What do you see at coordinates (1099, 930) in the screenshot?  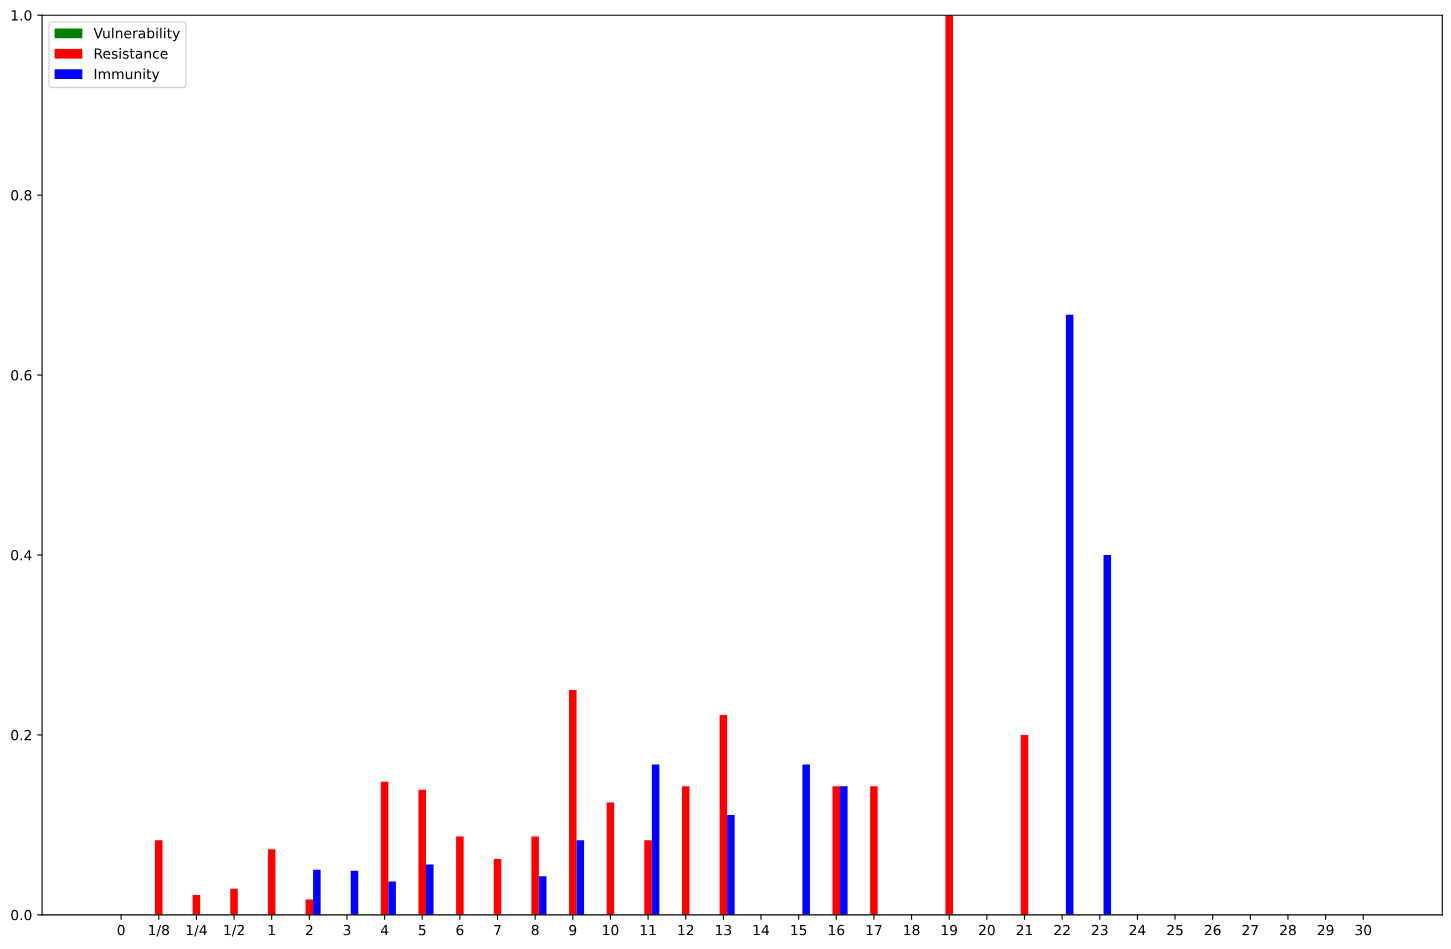 I see `x-tick-label: 23` at bounding box center [1099, 930].